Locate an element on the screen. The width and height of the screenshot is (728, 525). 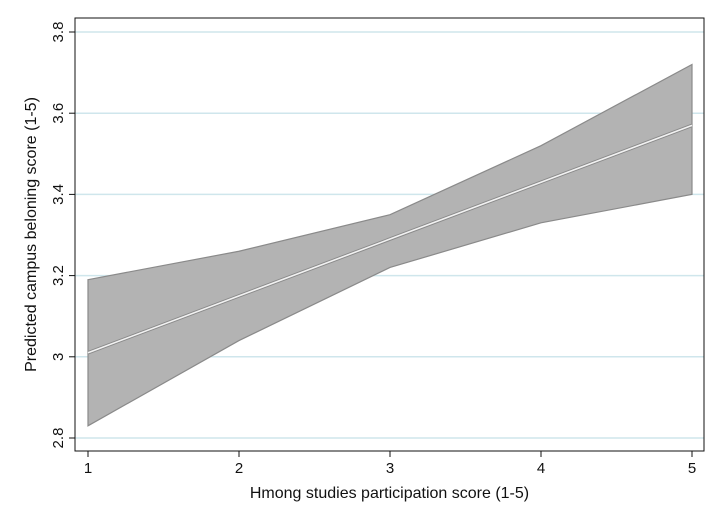
y-ticks: 2.8 3 3.2 3.4 3.6 3.8 is located at coordinates (62, 235).